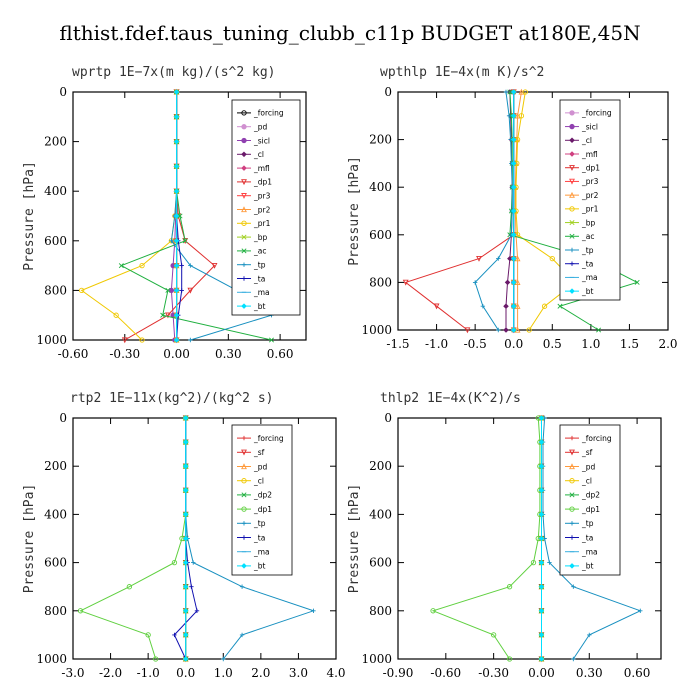  Describe the element at coordinates (376, 659) in the screenshot. I see `y-tick-label: 1000` at that location.